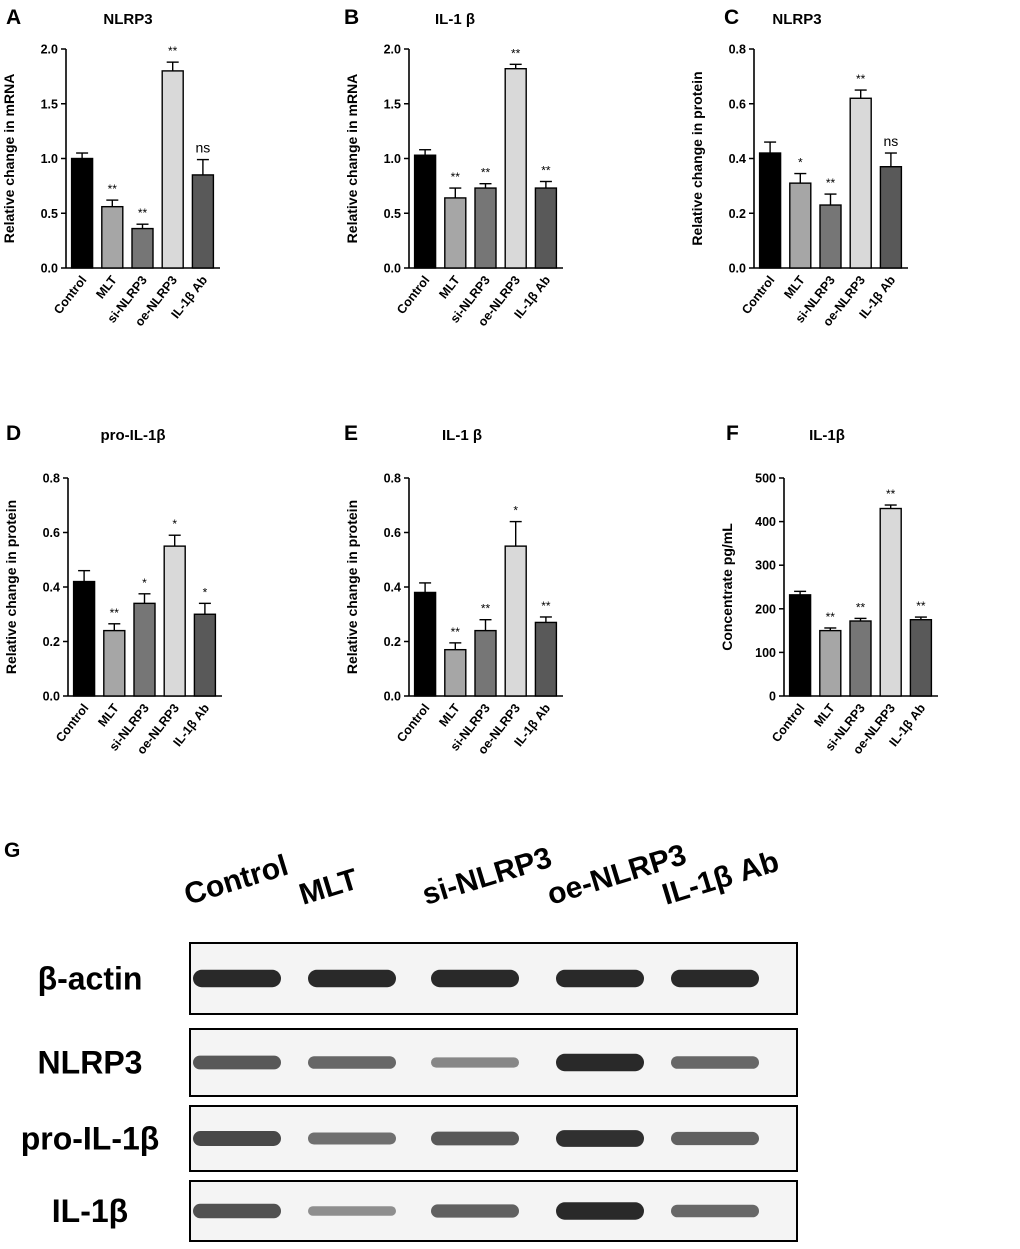  I want to click on blot-row: NLRP3, so click(418, 1062).